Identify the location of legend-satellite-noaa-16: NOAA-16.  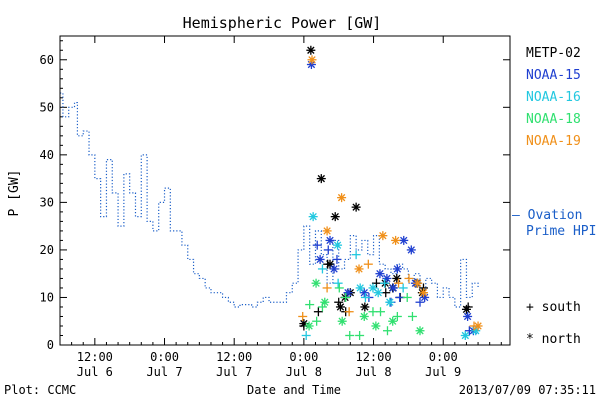
(553, 97).